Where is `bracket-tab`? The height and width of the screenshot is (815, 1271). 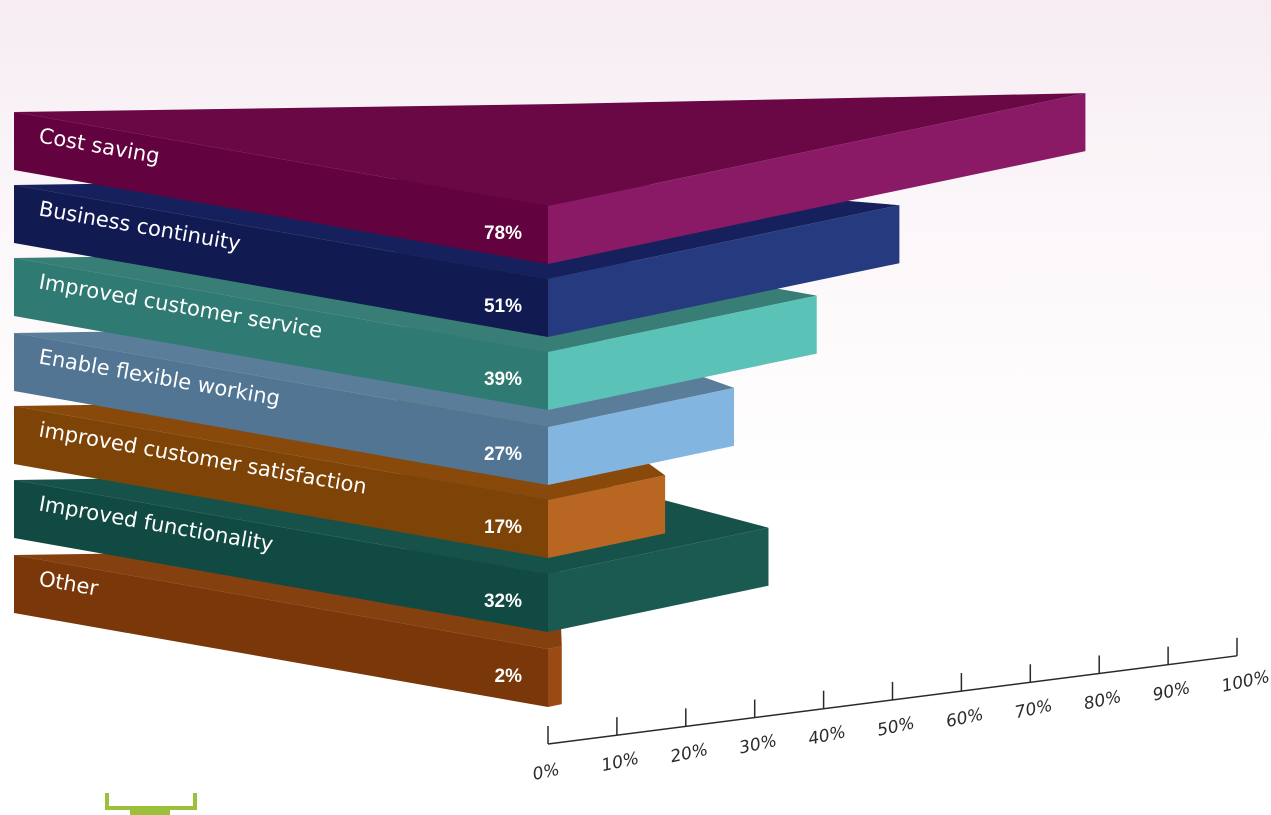
bracket-tab is located at coordinates (150, 810).